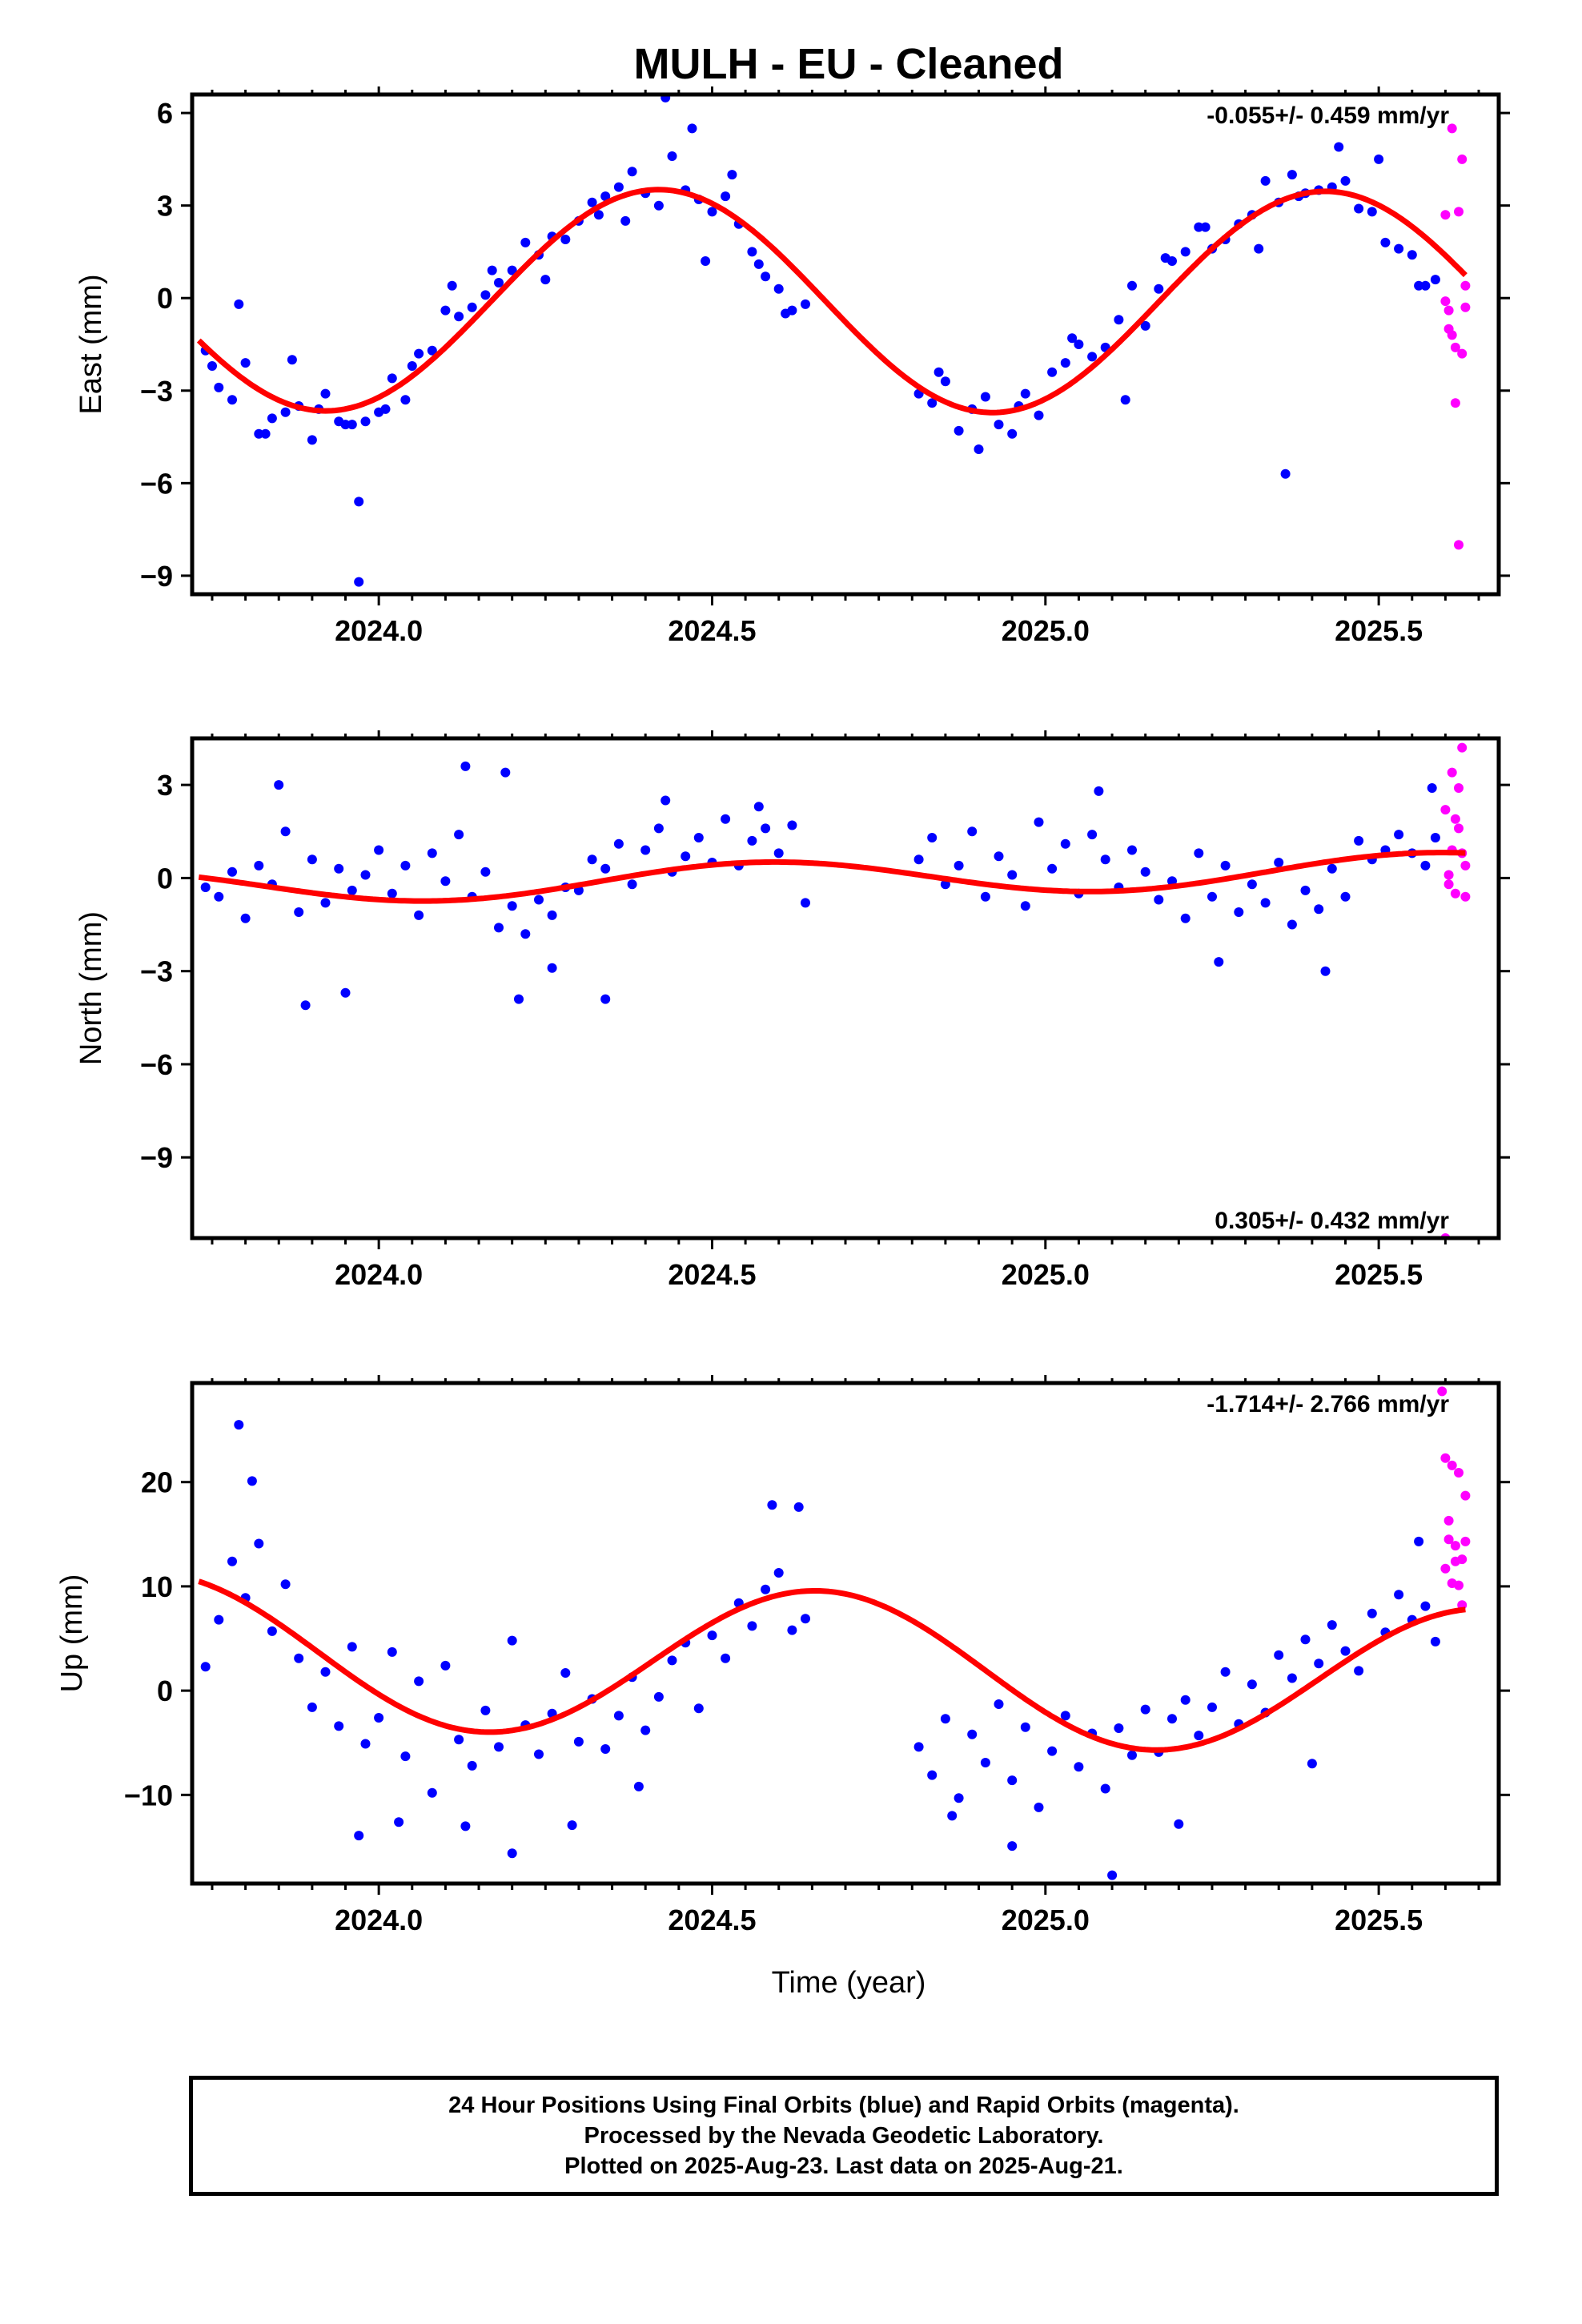  What do you see at coordinates (1445, 215) in the screenshot?
I see `east-rapid-point` at bounding box center [1445, 215].